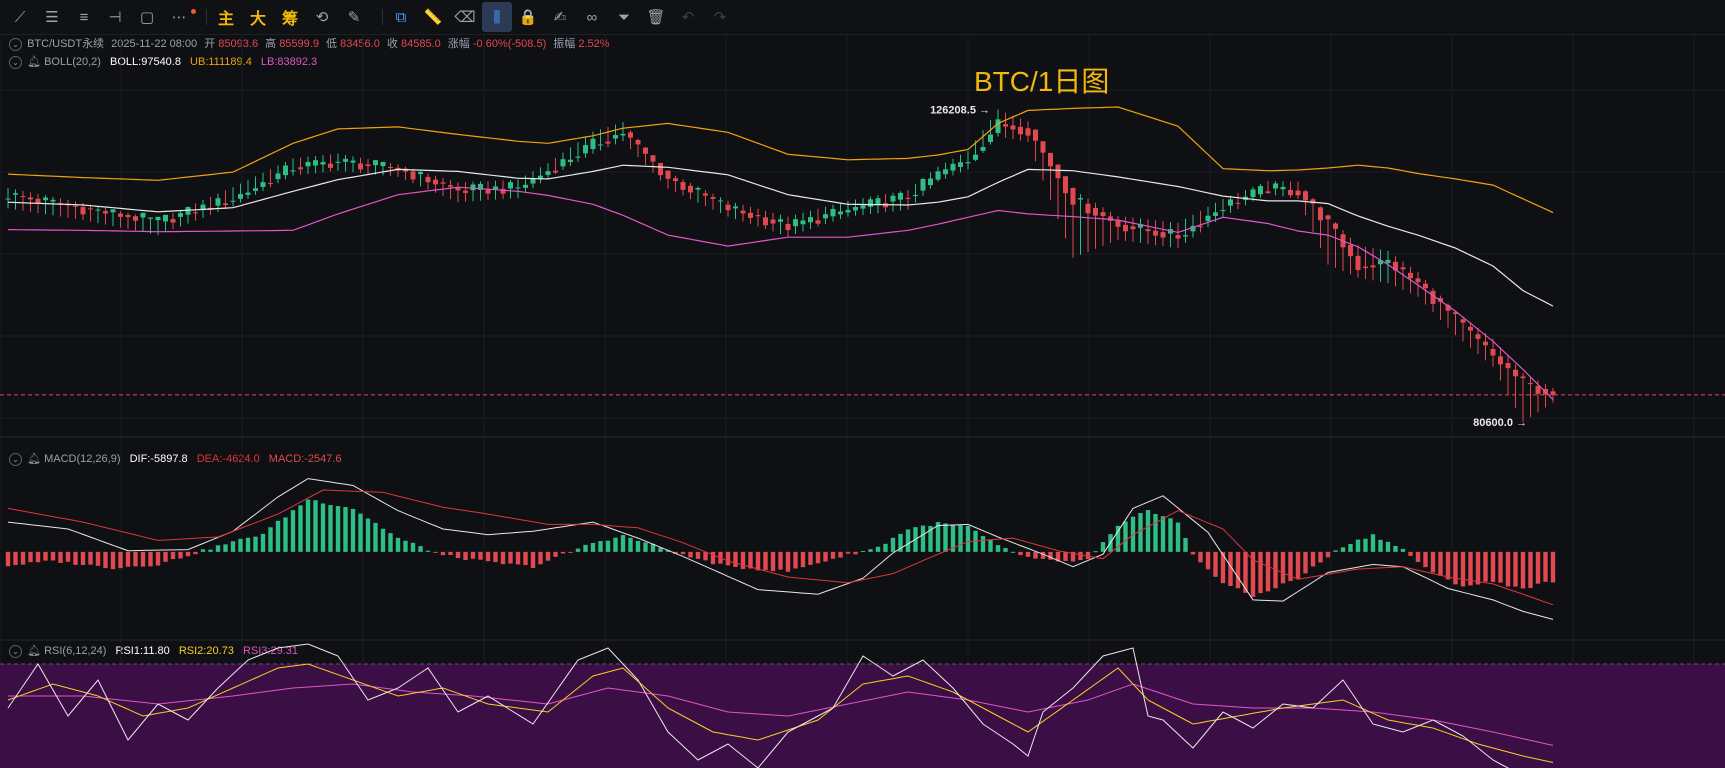 This screenshot has width=1725, height=768. What do you see at coordinates (193, 11) in the screenshot?
I see `notification-dot` at bounding box center [193, 11].